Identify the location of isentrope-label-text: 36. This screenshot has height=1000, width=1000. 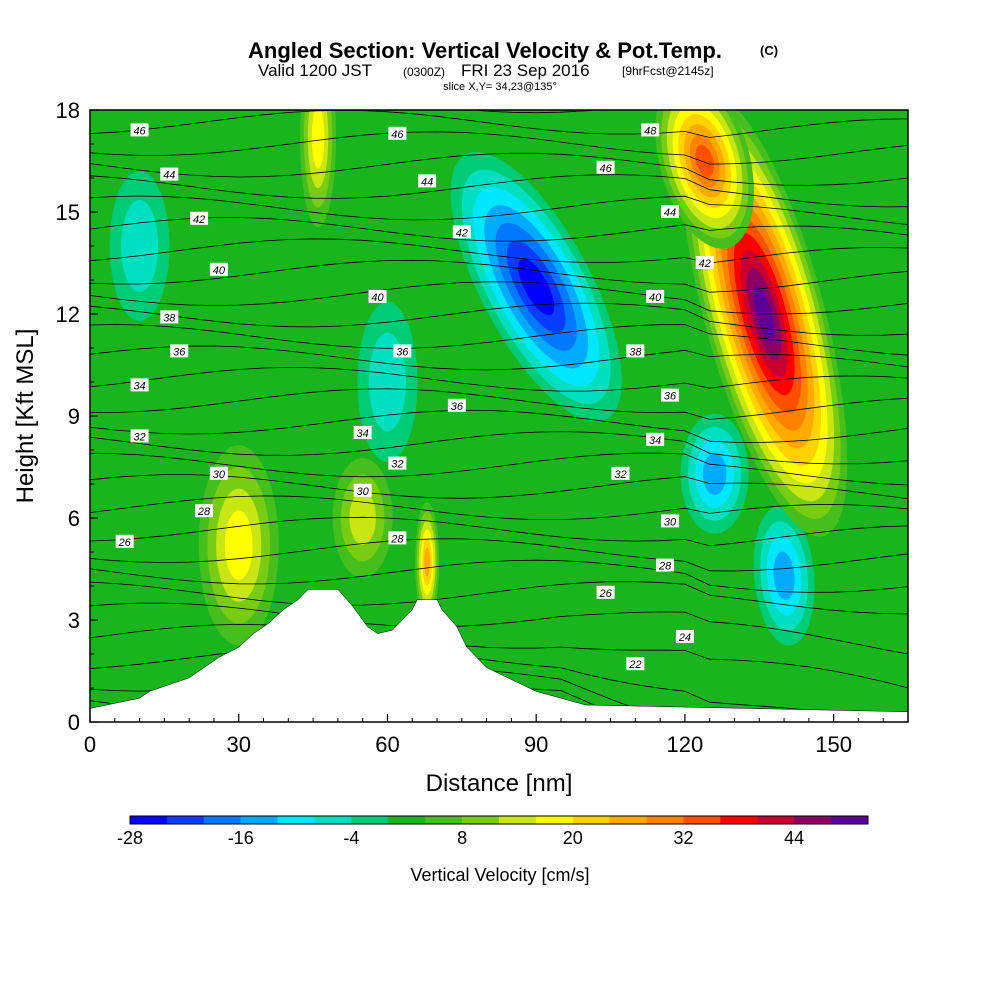
(457, 407).